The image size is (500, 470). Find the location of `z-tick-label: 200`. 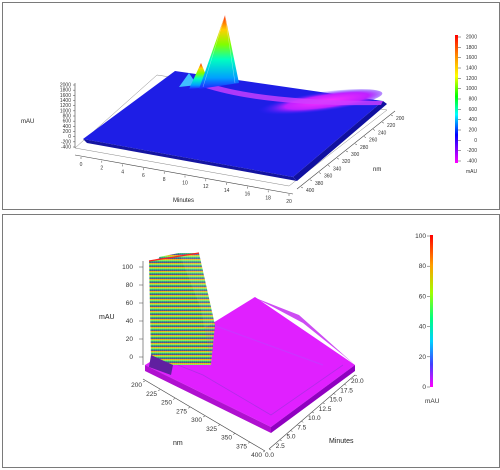

z-tick-label: 200 is located at coordinates (67, 132).